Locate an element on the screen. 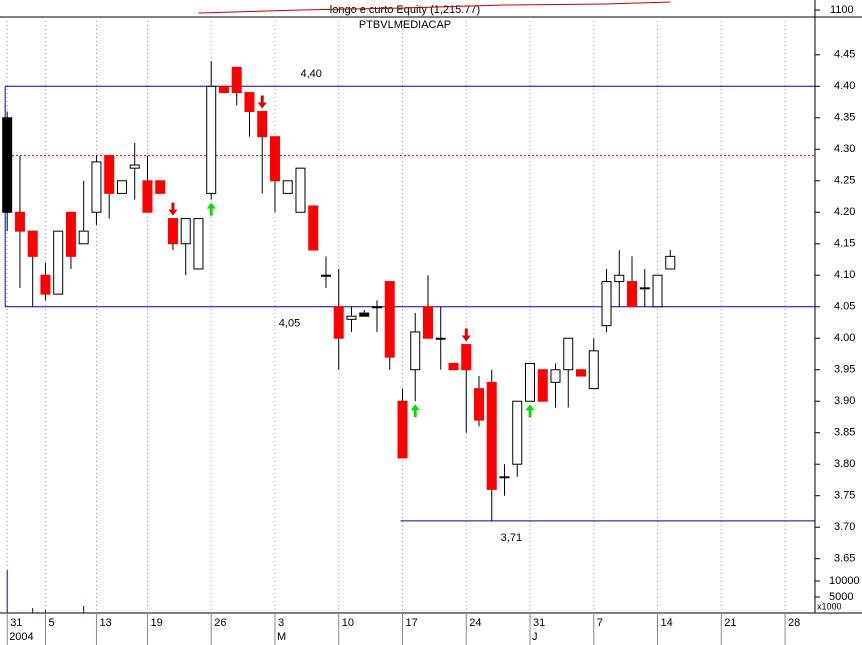  x-tick-label: 26 is located at coordinates (220, 623).